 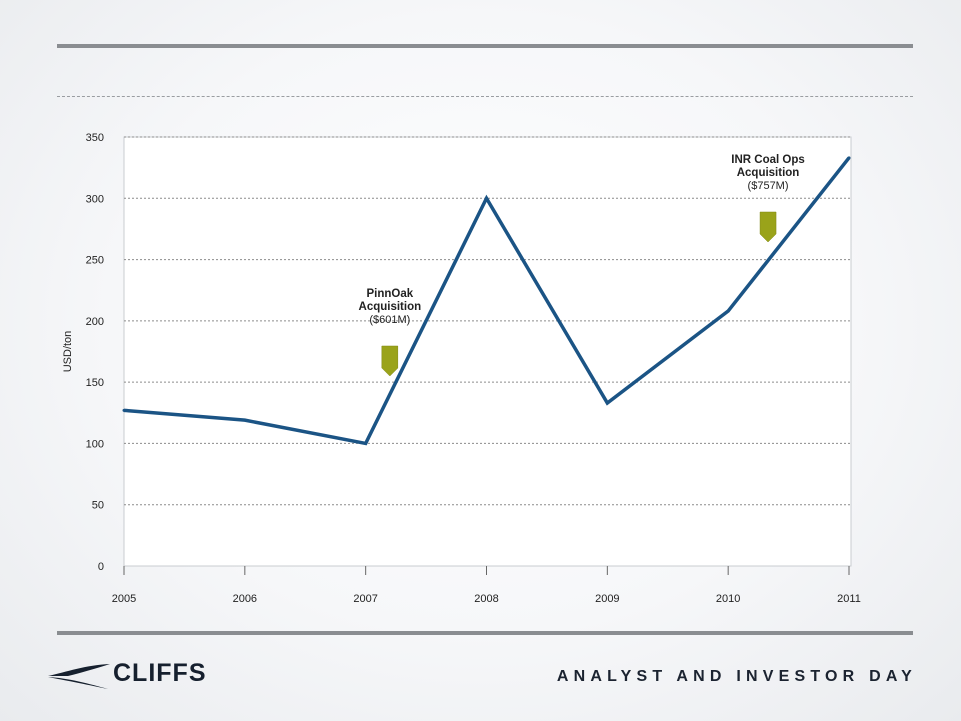 I want to click on cliffs-logo-icon, so click(x=79, y=676).